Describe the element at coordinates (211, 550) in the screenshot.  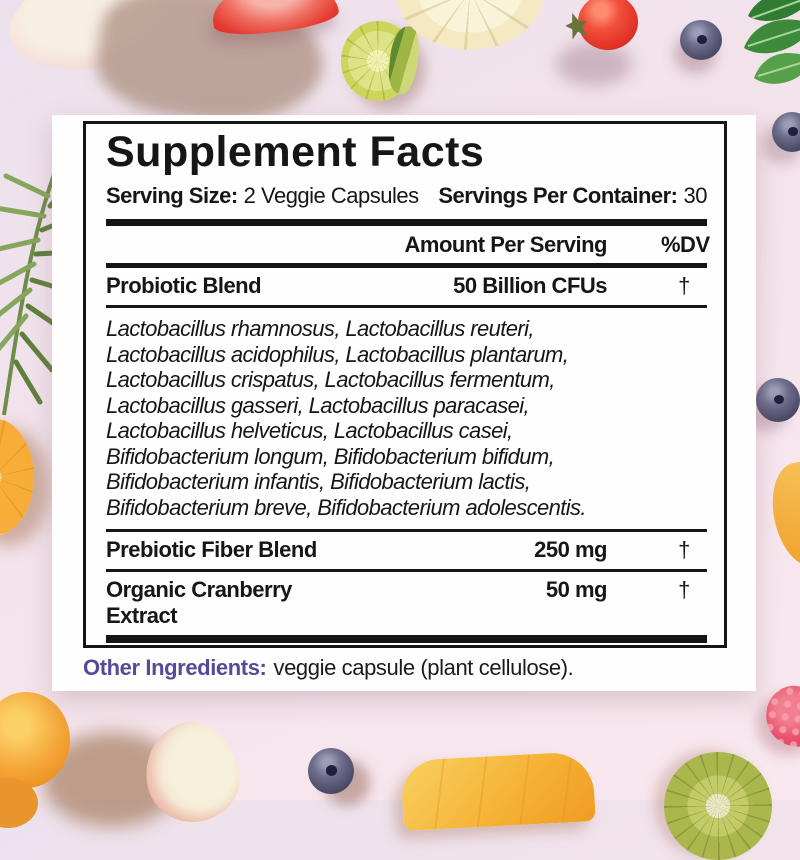
I see `ingredient-name: Prebiotic Fiber Blend` at that location.